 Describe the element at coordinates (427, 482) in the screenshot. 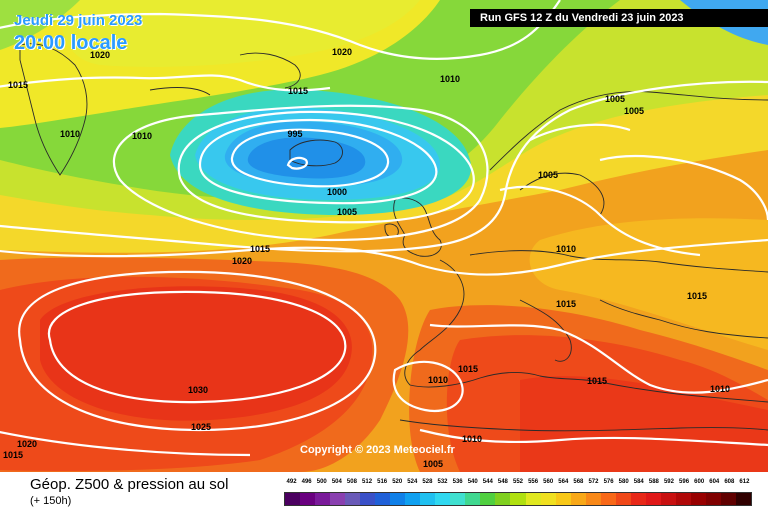

I see `scale-label: 528` at that location.